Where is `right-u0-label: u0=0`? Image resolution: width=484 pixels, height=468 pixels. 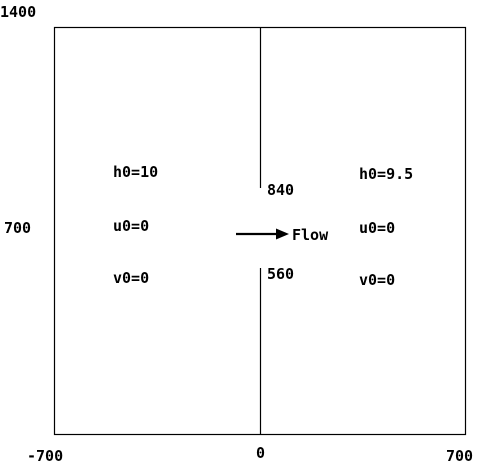 right-u0-label: u0=0 is located at coordinates (377, 228).